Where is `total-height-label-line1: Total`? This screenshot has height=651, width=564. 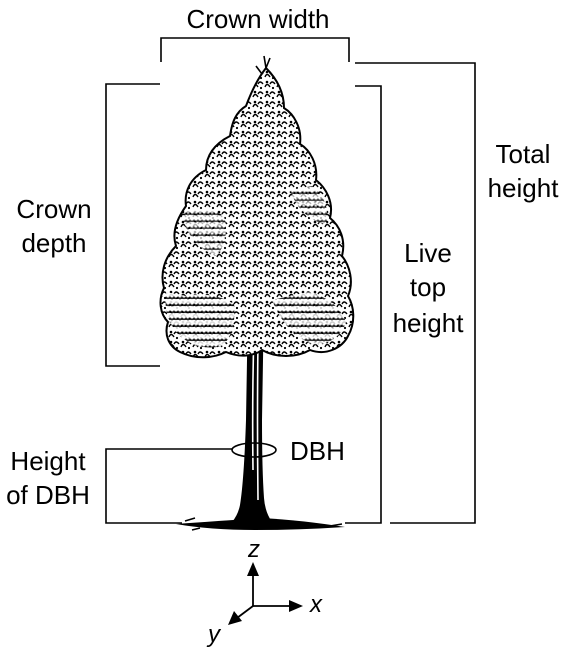
total-height-label-line1: Total is located at coordinates (523, 154).